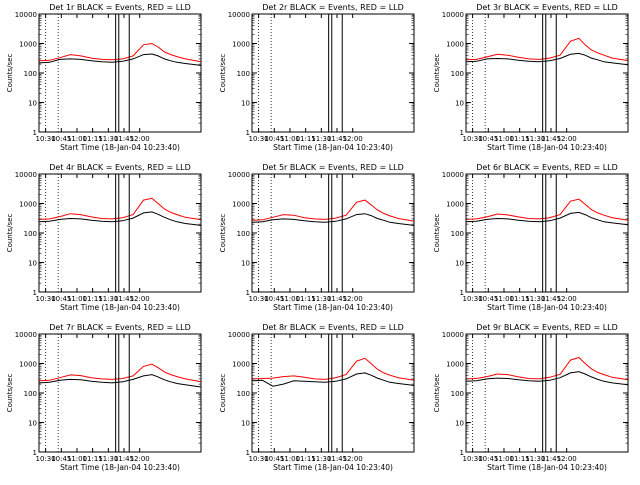 Image resolution: width=640 pixels, height=485 pixels. I want to click on panel-title: Det 6r BLACK = Events, RED = LLD, so click(547, 167).